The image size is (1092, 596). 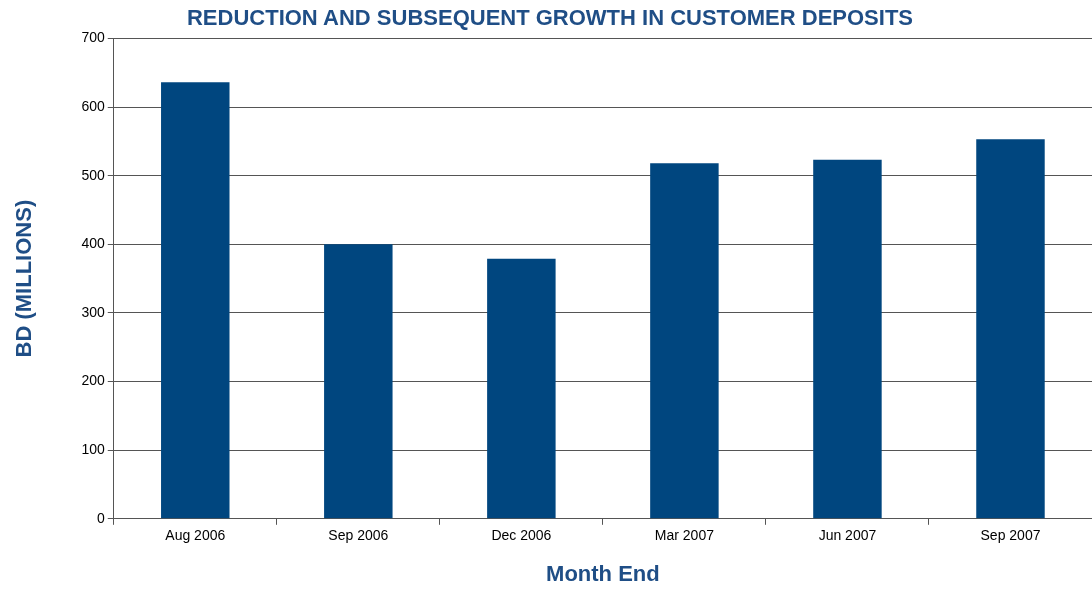 What do you see at coordinates (93, 311) in the screenshot?
I see `y-tick-label: 300` at bounding box center [93, 311].